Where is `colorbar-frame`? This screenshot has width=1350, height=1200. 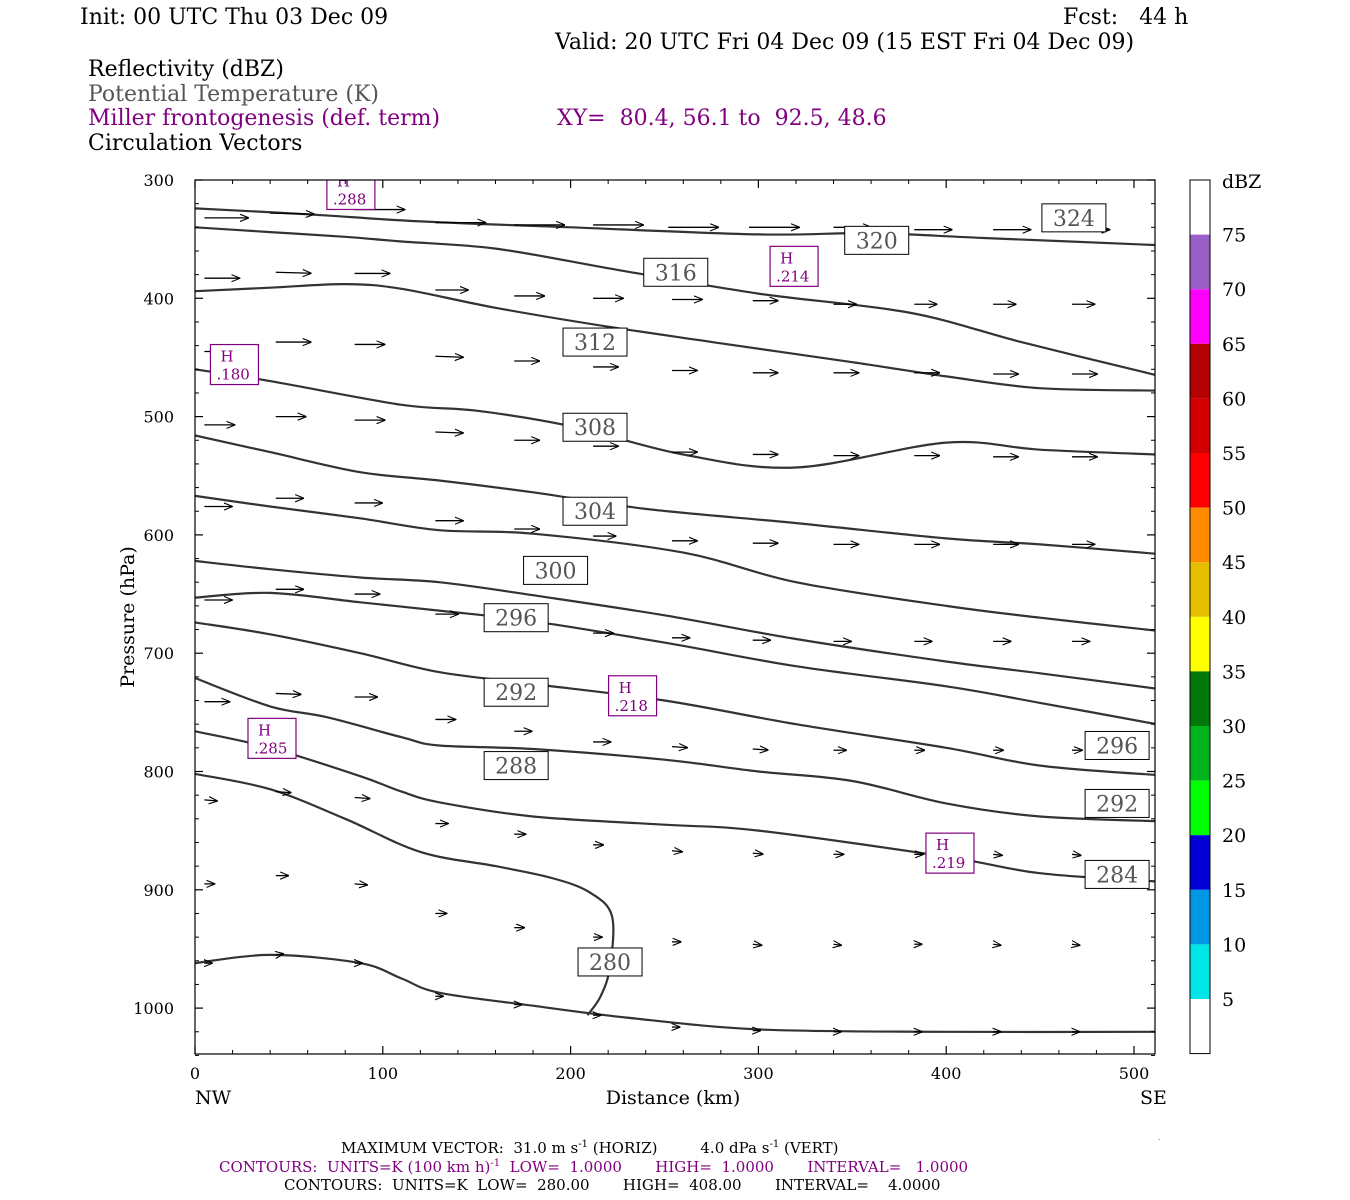 colorbar-frame is located at coordinates (1200, 617).